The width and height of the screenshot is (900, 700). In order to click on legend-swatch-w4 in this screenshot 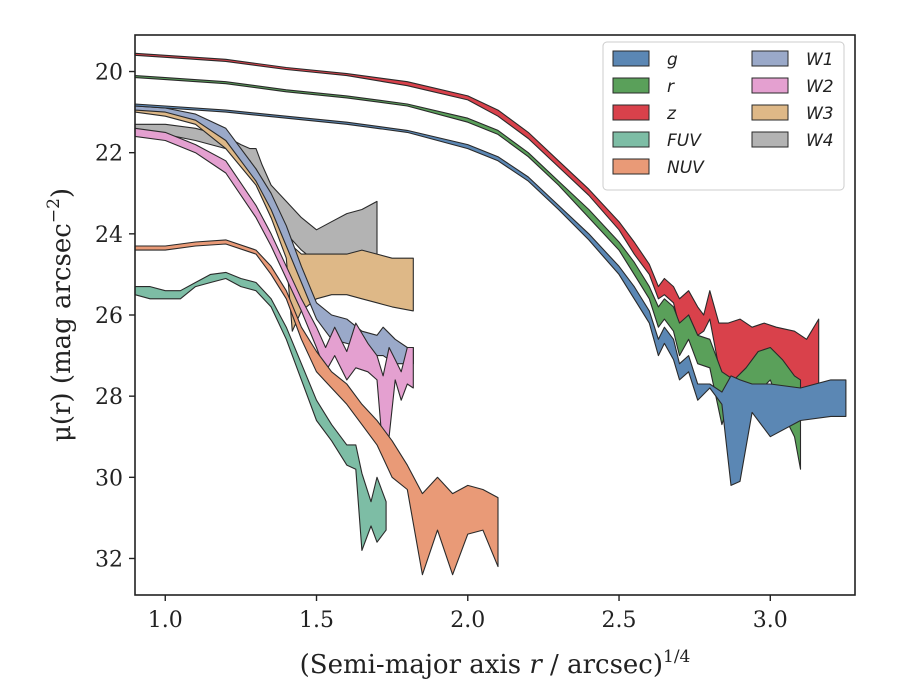, I will do `click(770, 139)`.